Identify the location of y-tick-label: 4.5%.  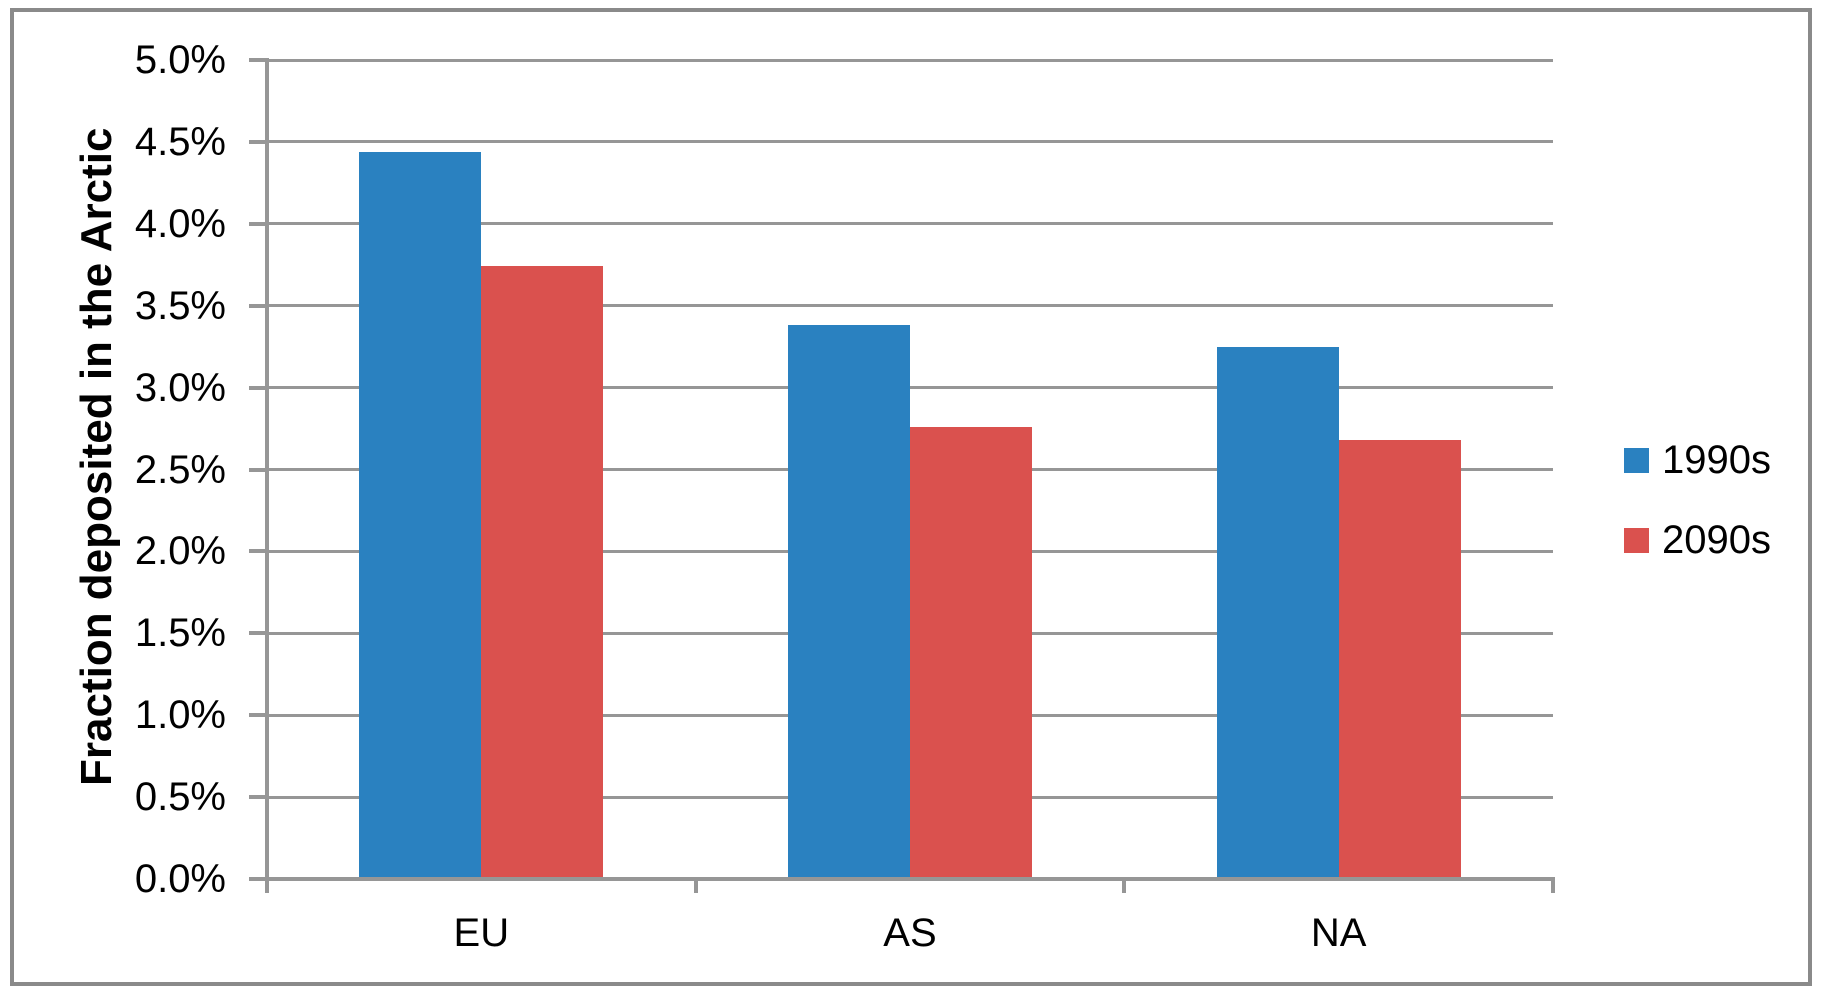
(180, 141).